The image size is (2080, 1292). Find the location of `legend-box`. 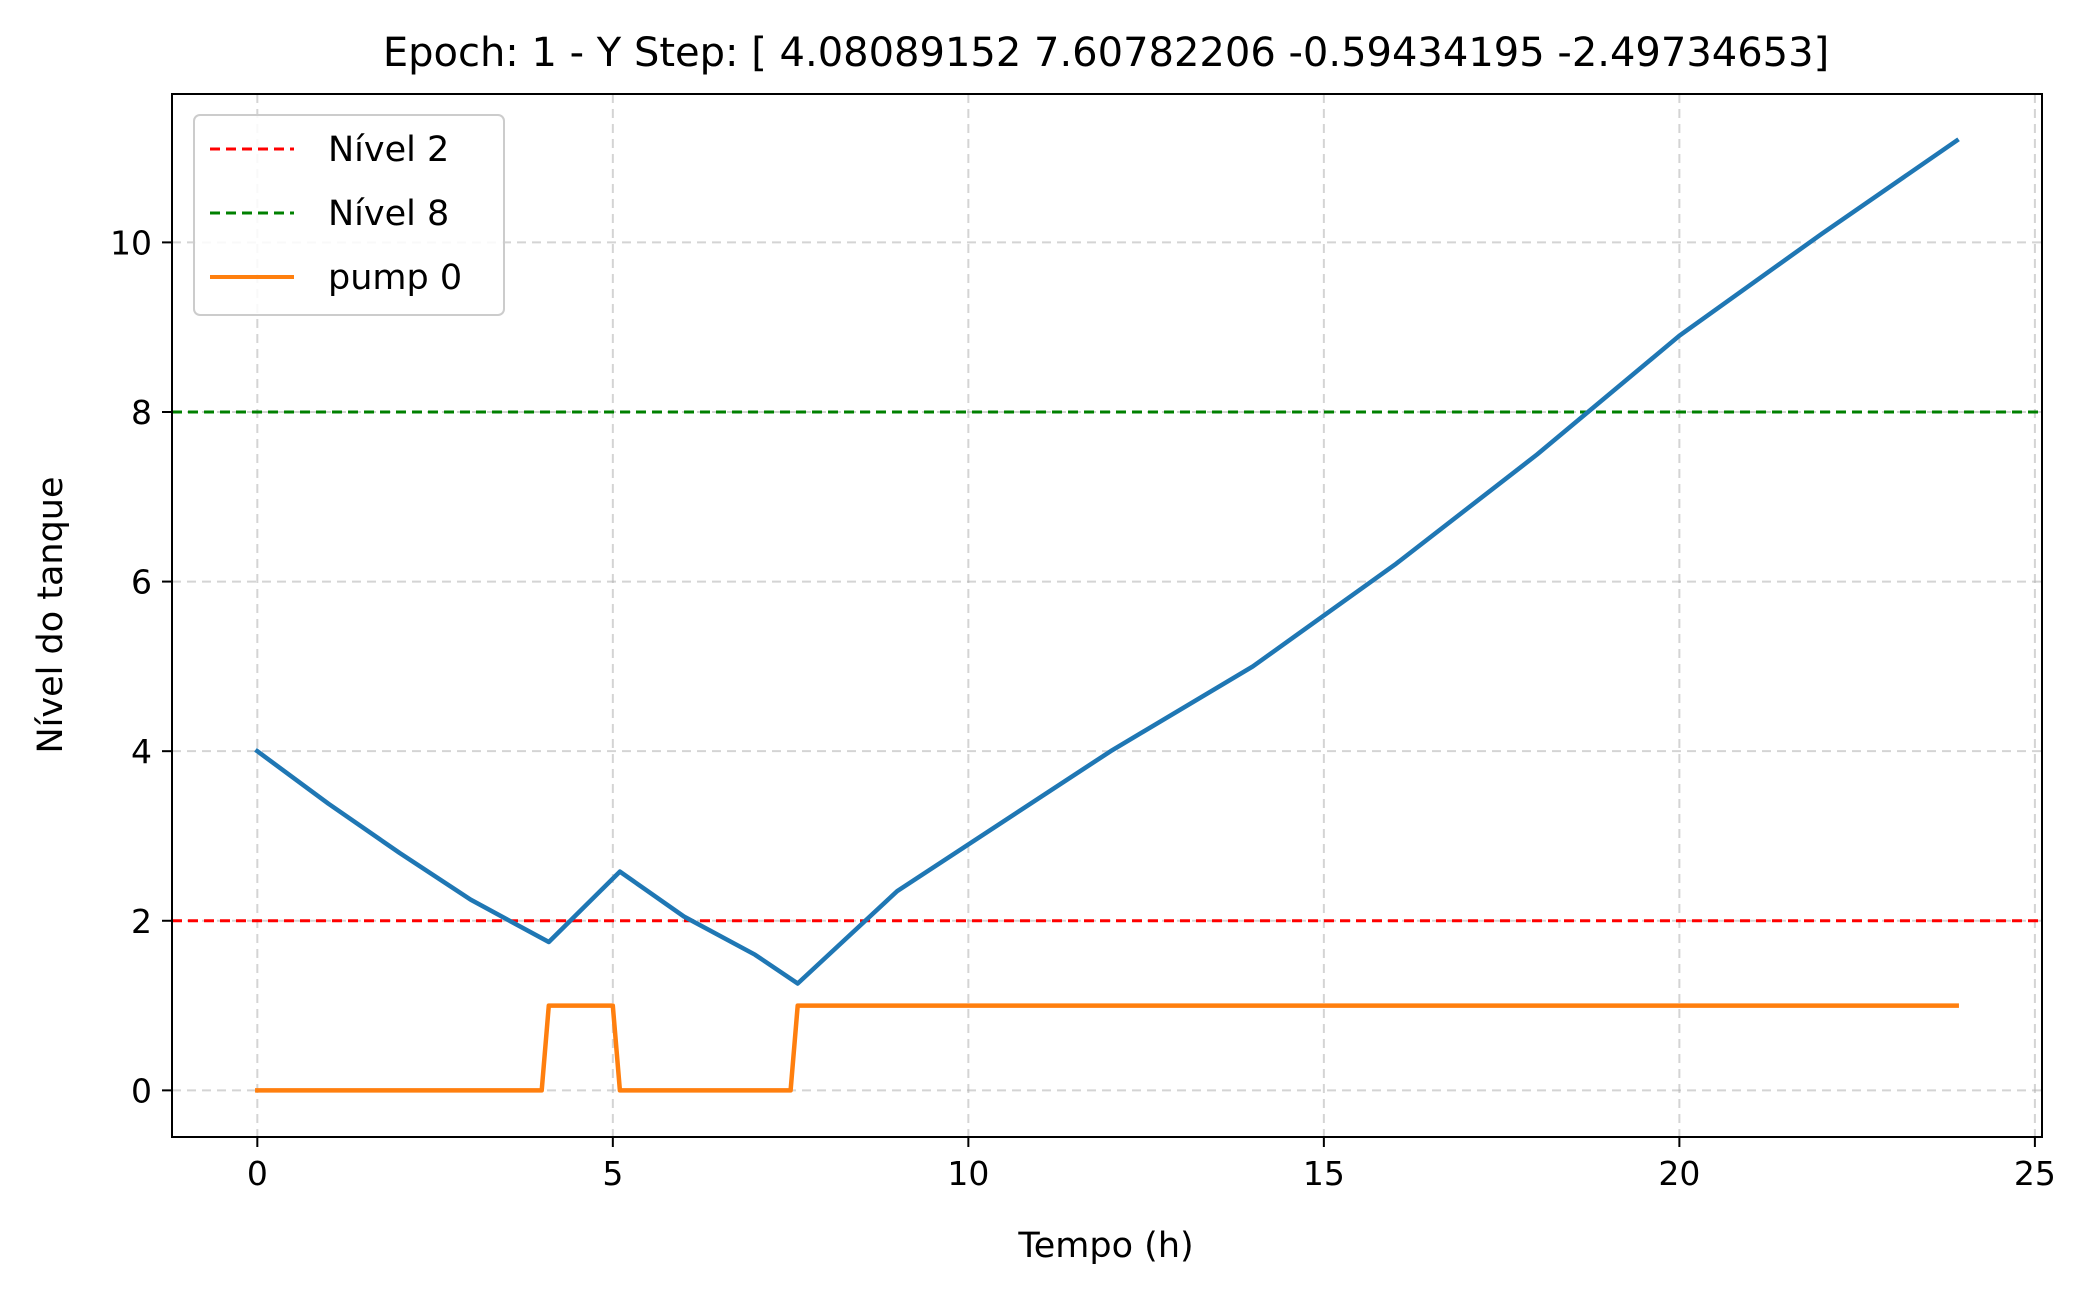

legend-box is located at coordinates (349, 215).